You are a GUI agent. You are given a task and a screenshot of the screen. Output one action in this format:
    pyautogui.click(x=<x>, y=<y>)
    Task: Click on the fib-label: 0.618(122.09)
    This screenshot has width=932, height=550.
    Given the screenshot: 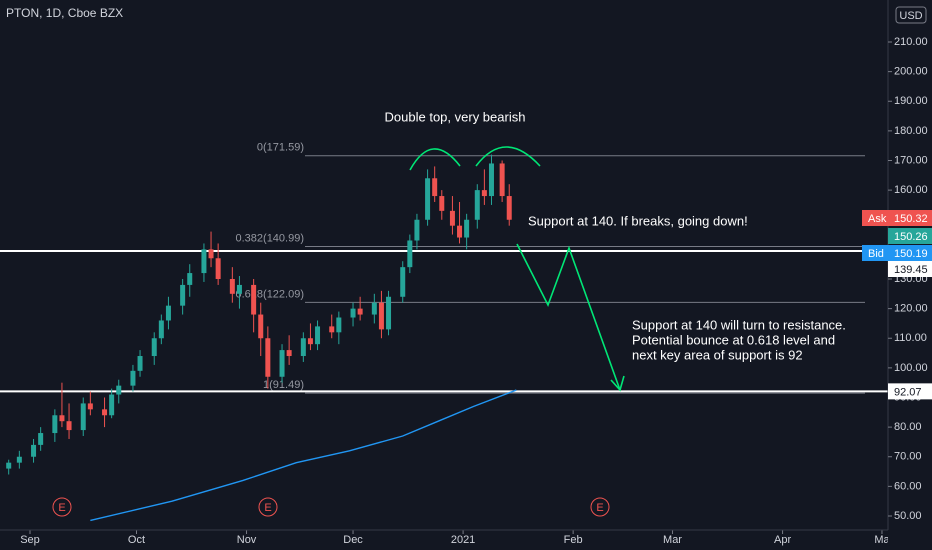 What is the action you would take?
    pyautogui.click(x=270, y=294)
    